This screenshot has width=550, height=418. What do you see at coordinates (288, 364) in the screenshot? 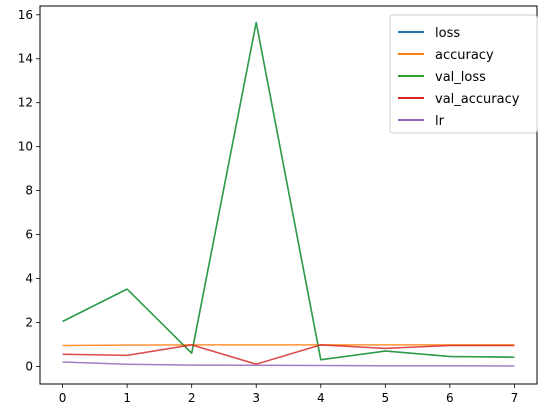
I see `series-line-lr` at bounding box center [288, 364].